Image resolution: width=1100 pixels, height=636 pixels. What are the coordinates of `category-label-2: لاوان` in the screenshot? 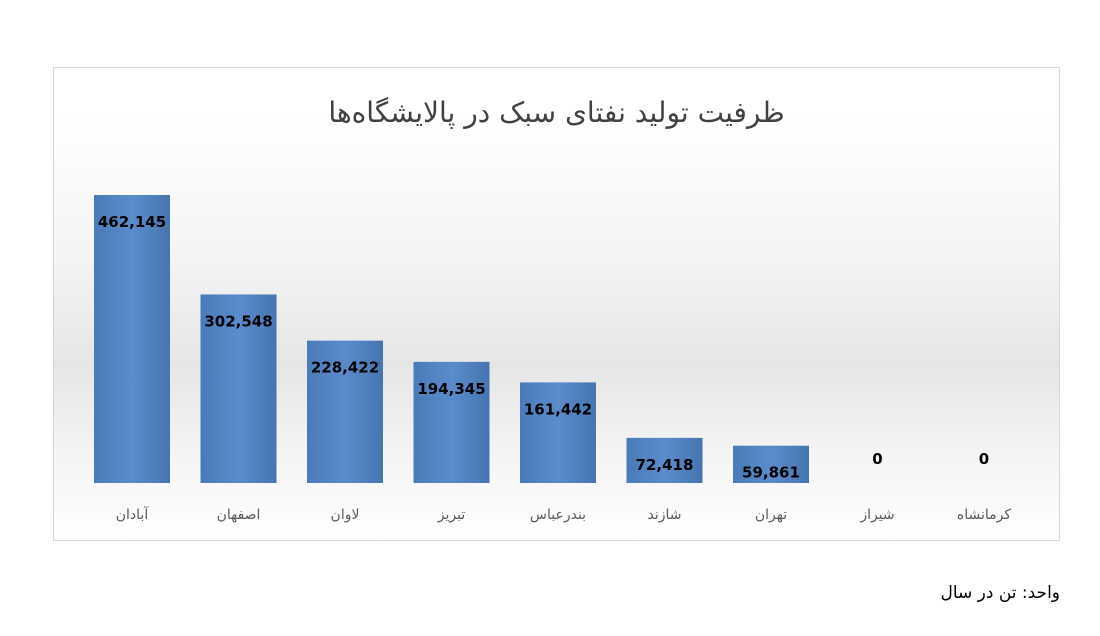 It's located at (345, 515).